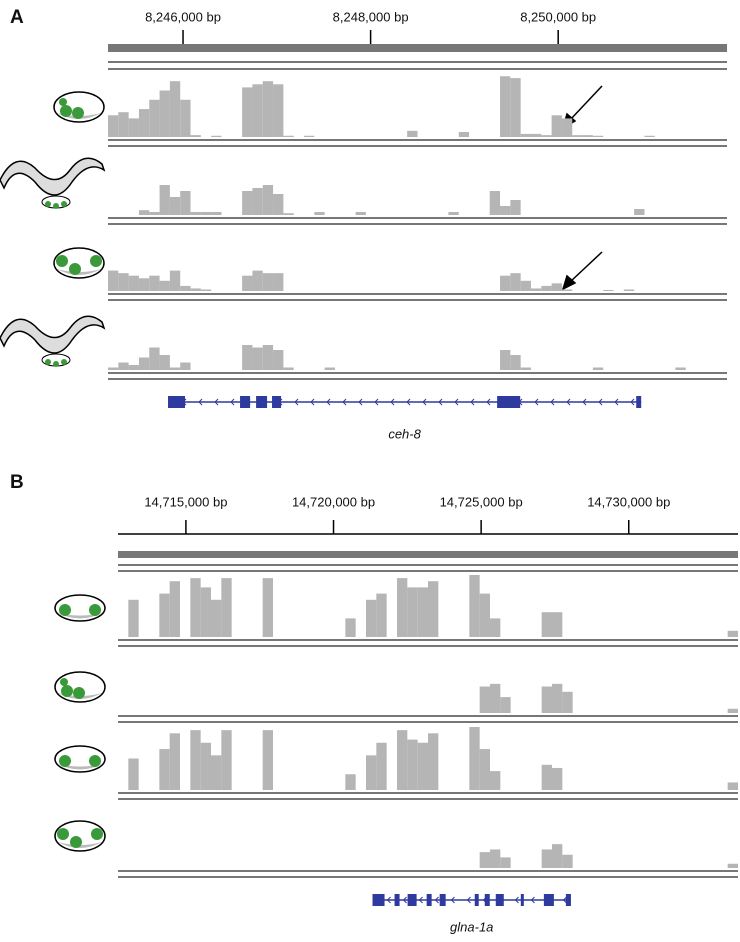  What do you see at coordinates (404, 433) in the screenshot?
I see `gene-name: ceh-8` at bounding box center [404, 433].